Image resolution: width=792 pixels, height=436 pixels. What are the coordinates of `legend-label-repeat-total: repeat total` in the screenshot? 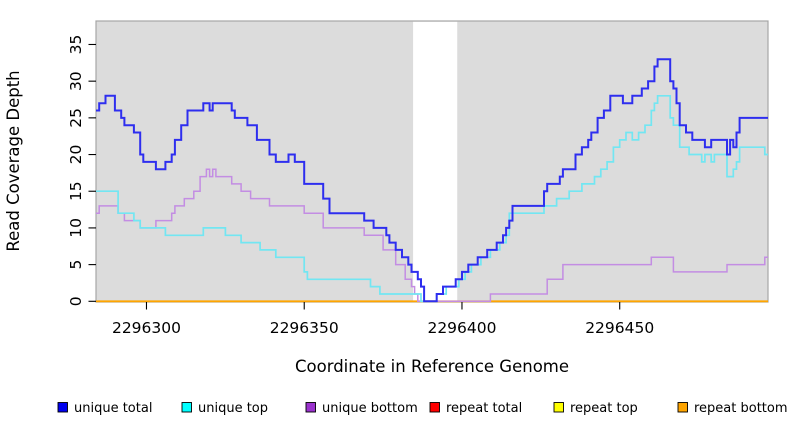 It's located at (484, 408).